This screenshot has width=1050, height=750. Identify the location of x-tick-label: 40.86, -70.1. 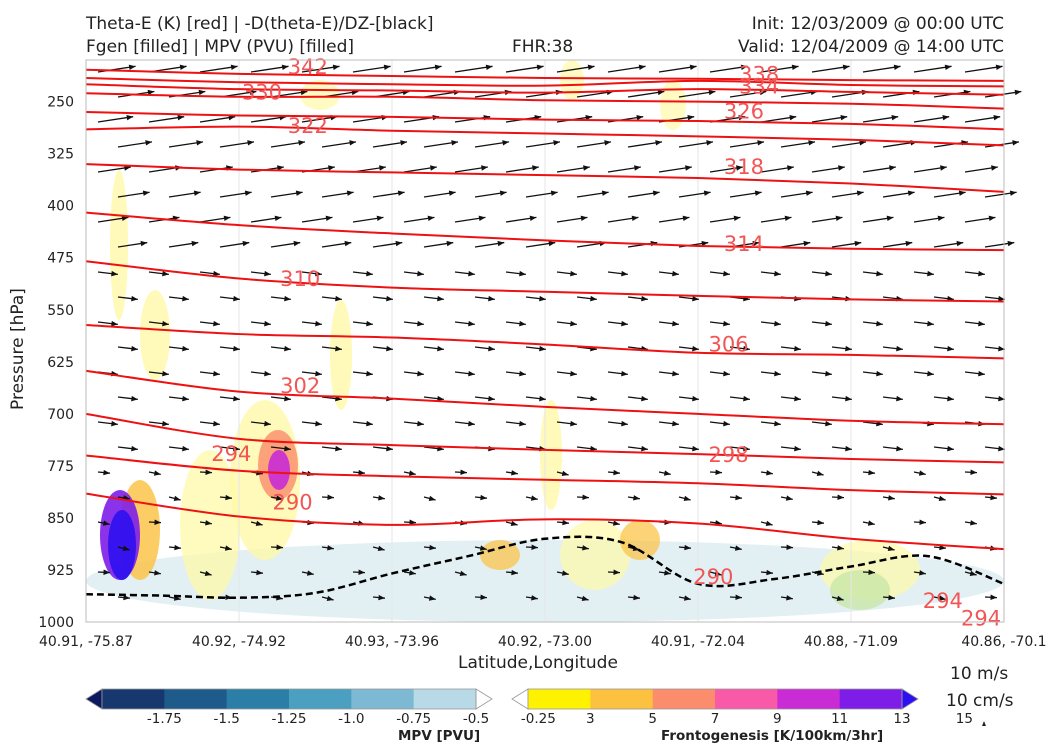
(1003, 642).